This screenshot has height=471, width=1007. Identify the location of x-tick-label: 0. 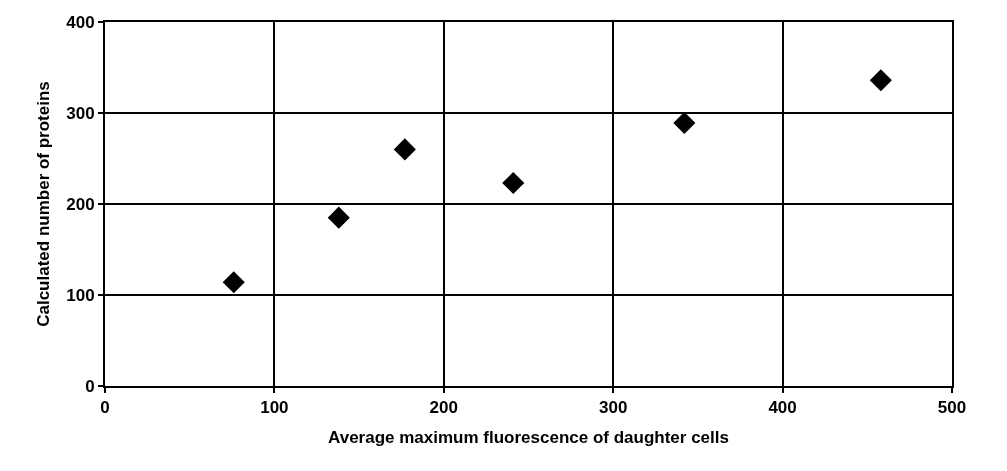
(105, 408).